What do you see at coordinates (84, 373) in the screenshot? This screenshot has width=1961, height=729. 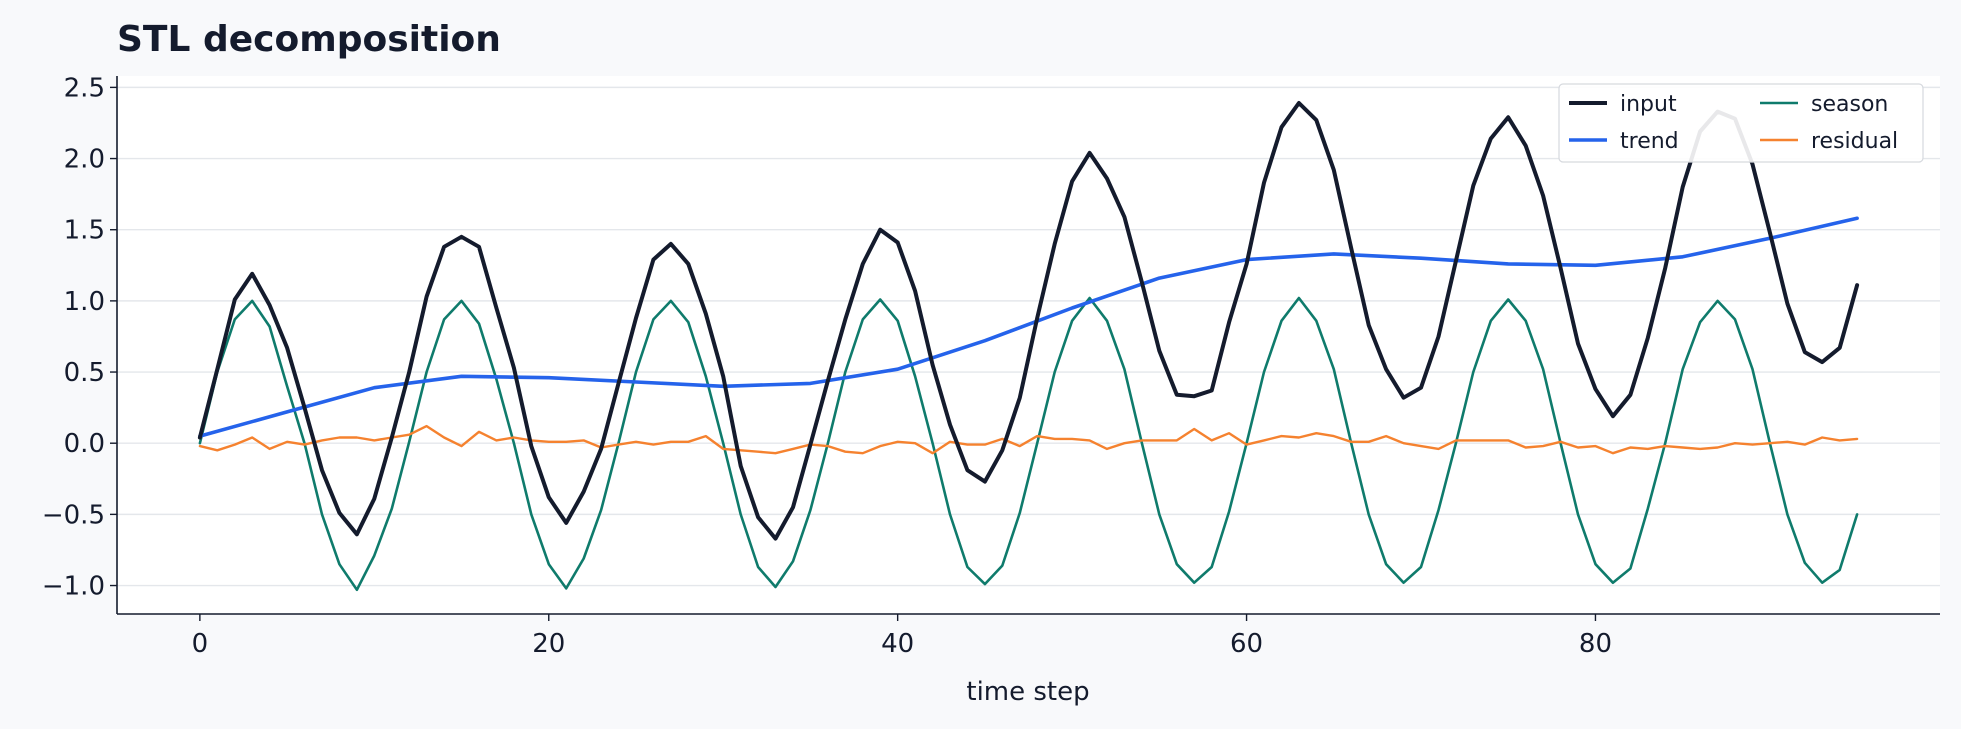 I see `y-tick-label: 0.5` at bounding box center [84, 373].